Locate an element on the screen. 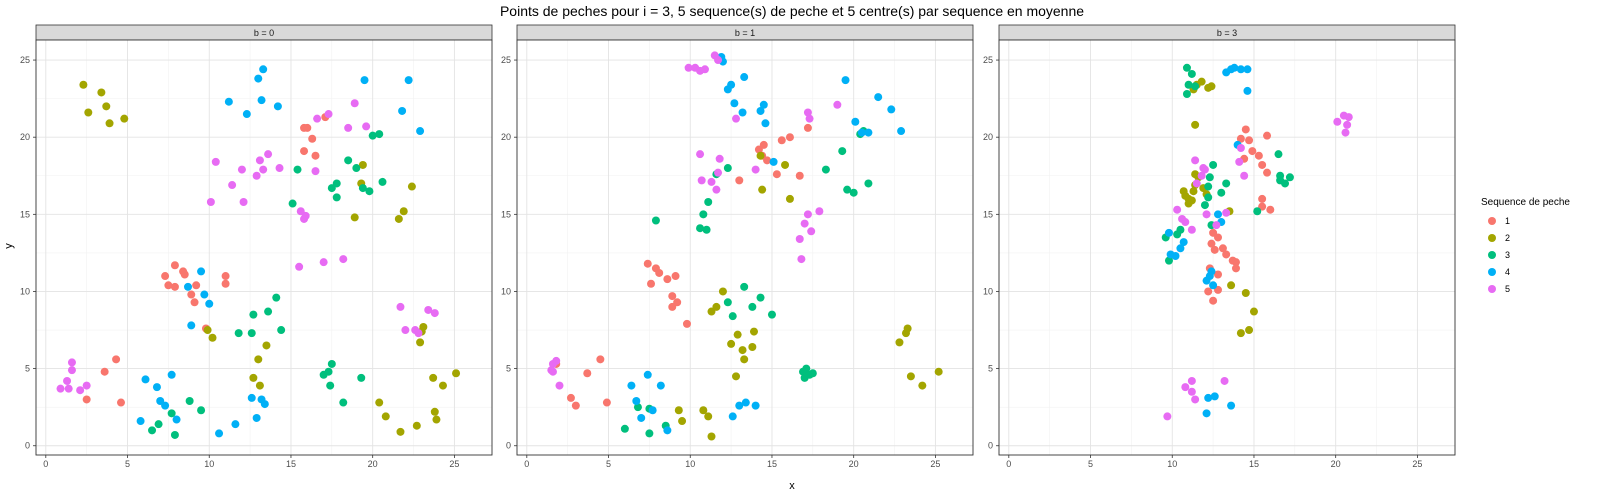 The height and width of the screenshot is (500, 1600). x-tick-label: 15 is located at coordinates (291, 464).